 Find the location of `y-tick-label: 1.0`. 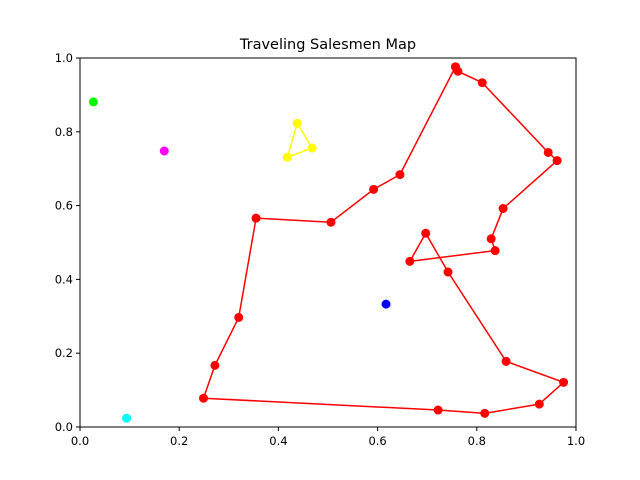

y-tick-label: 1.0 is located at coordinates (64, 58).